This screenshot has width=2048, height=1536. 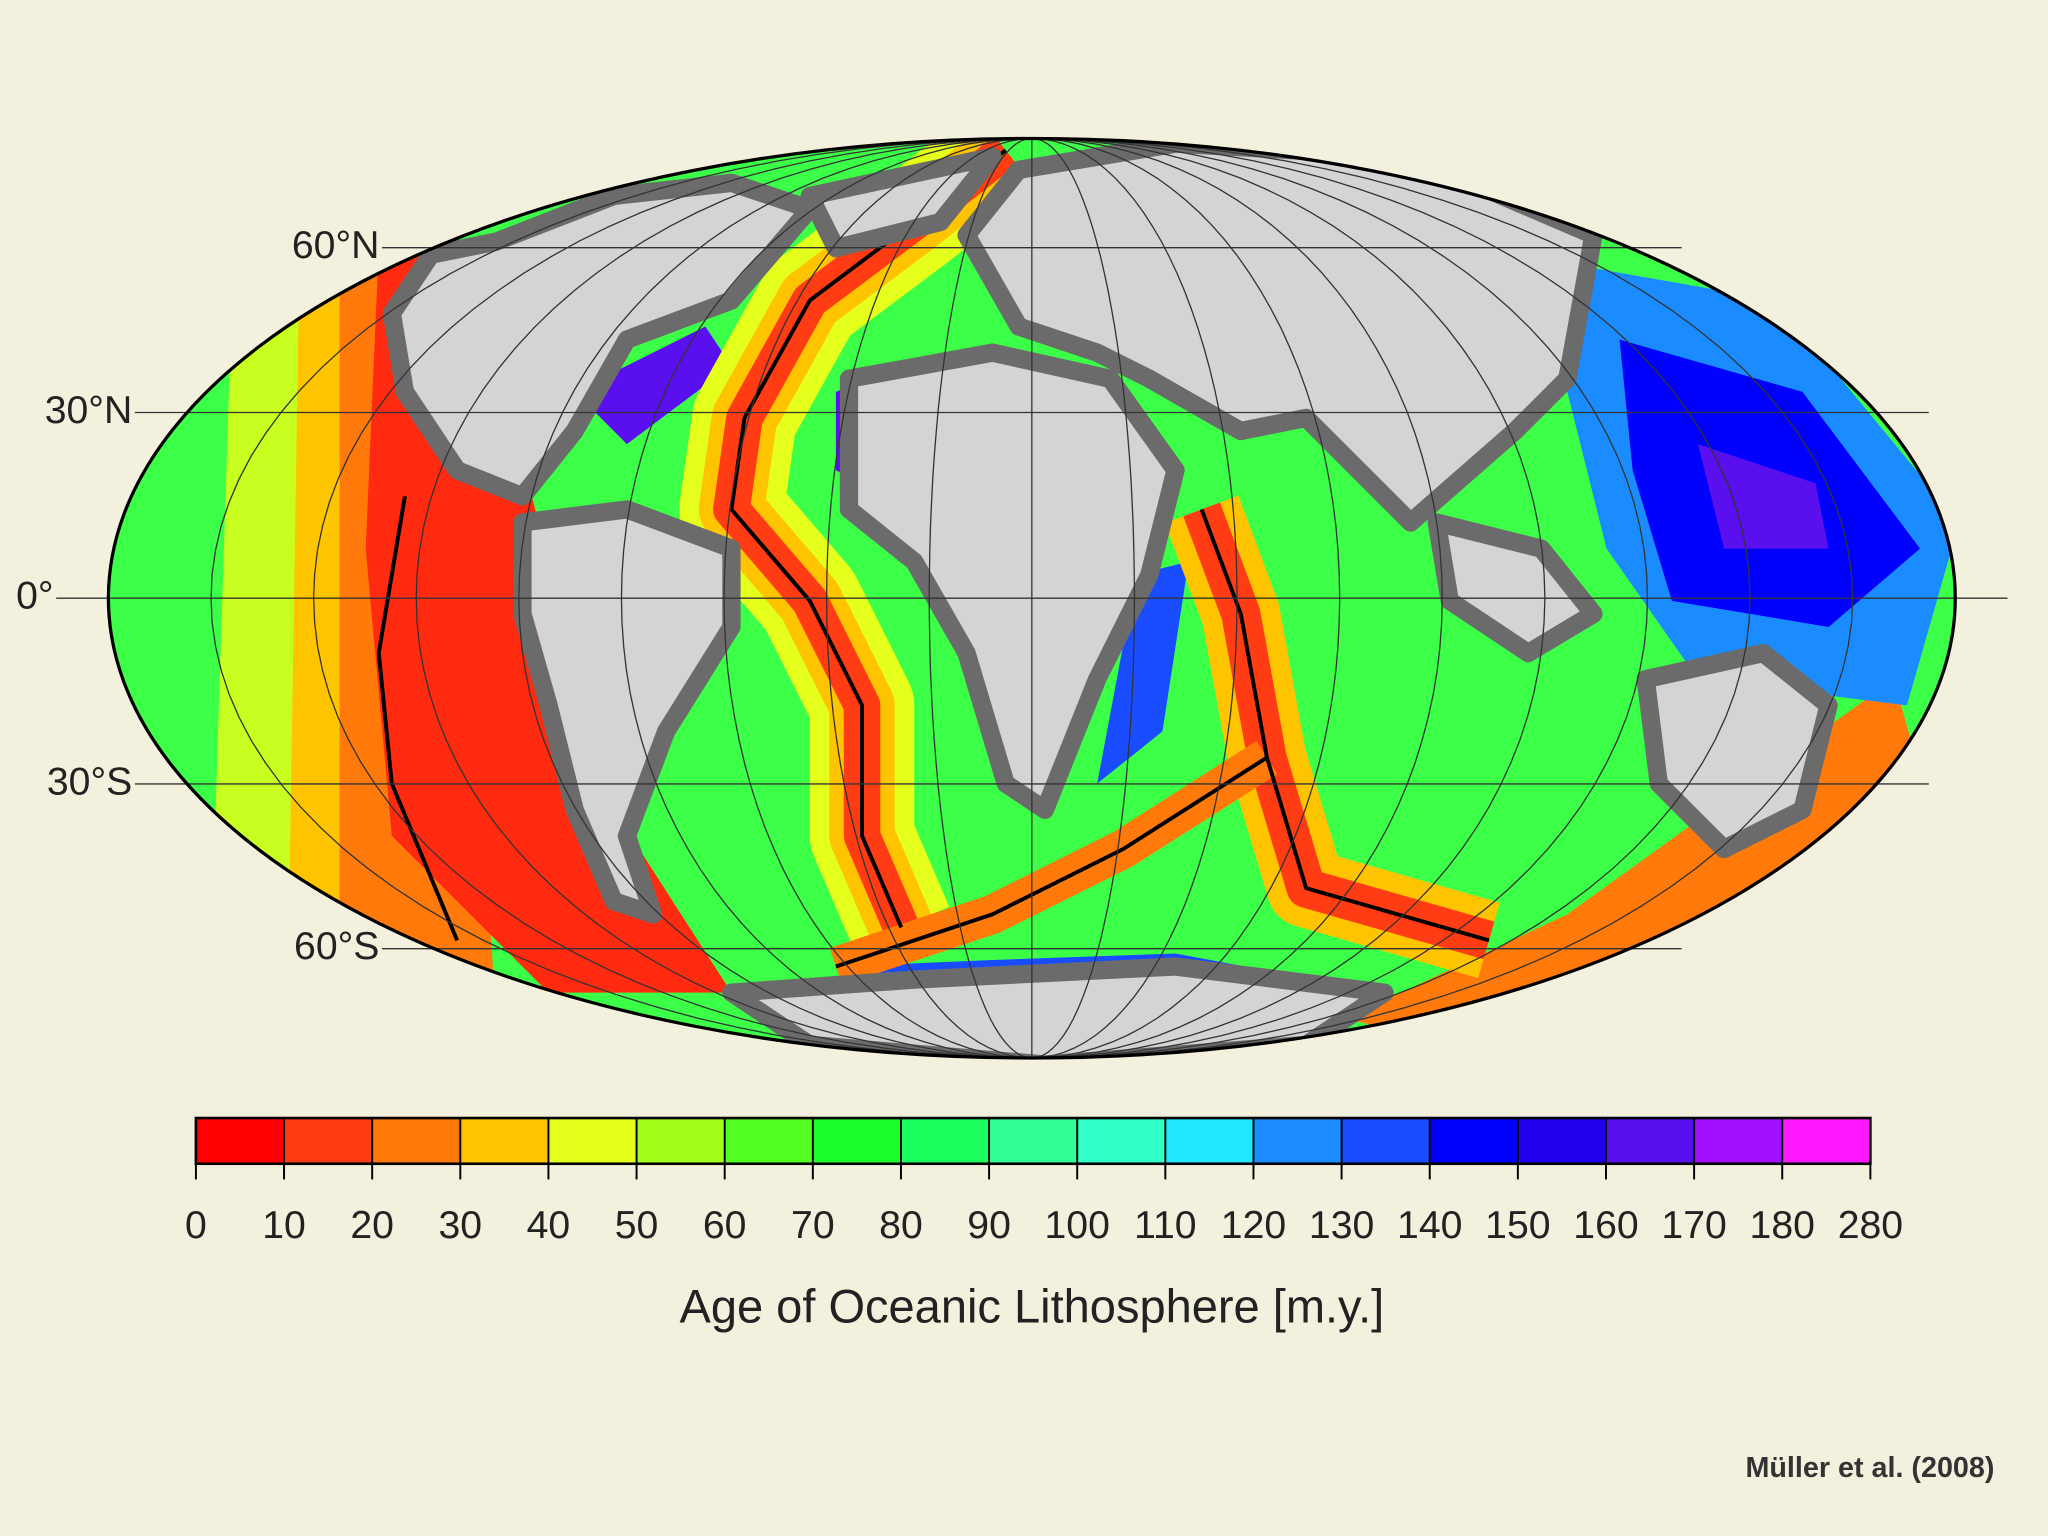 What do you see at coordinates (1870, 1225) in the screenshot?
I see `colorbar-tick-label: 280` at bounding box center [1870, 1225].